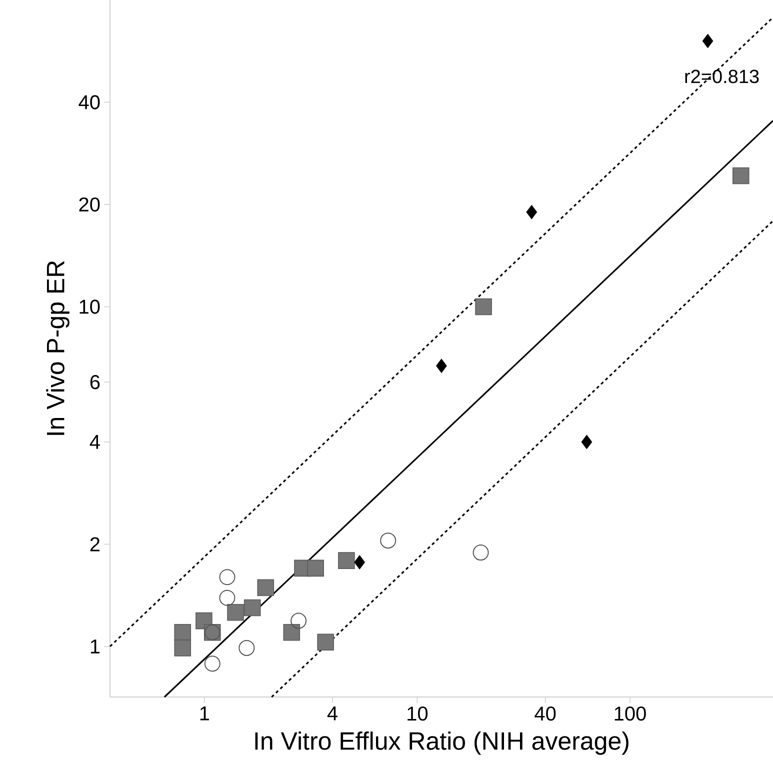 The width and height of the screenshot is (773, 782). What do you see at coordinates (332, 713) in the screenshot?
I see `x-tick-label: 4` at bounding box center [332, 713].